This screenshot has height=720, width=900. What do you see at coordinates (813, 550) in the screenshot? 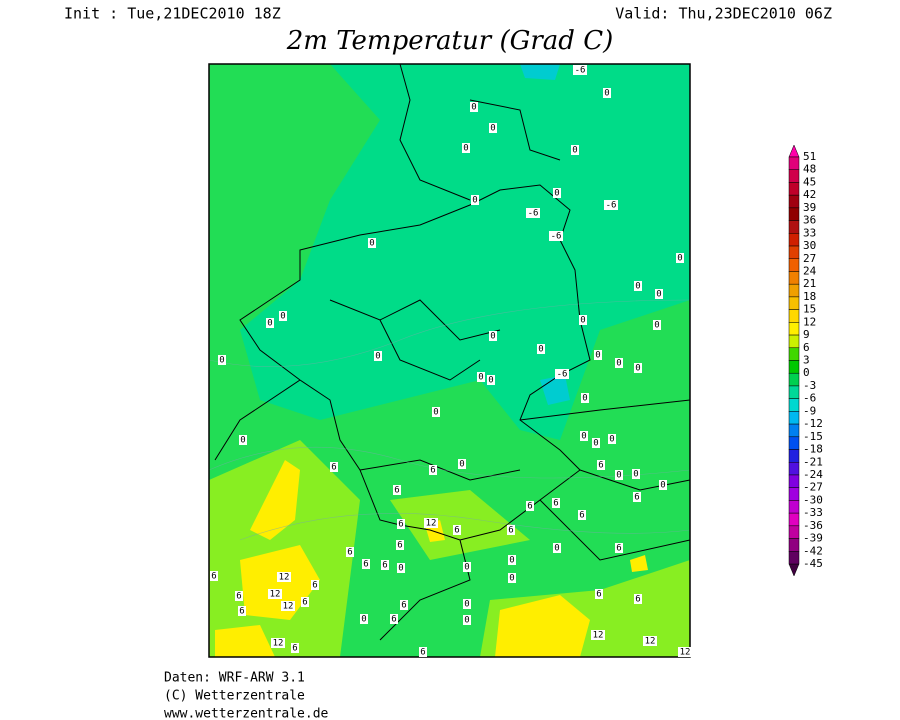
I see `colorbar-label: -42` at bounding box center [813, 550].